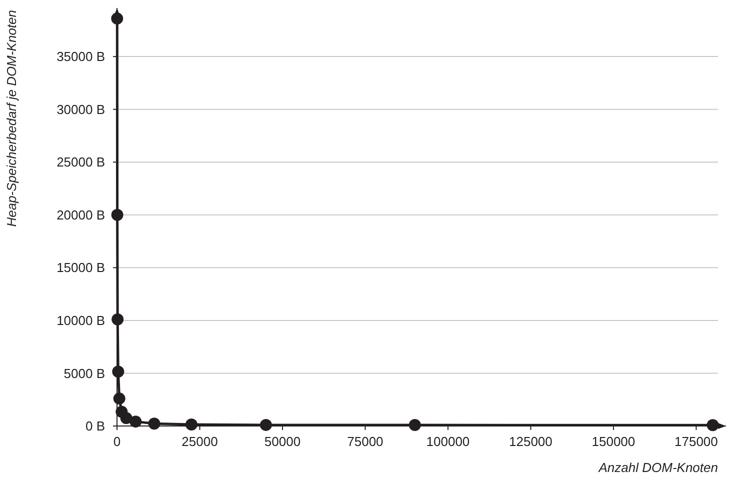 This screenshot has width=740, height=493. Describe the element at coordinates (614, 441) in the screenshot. I see `x-tick-label: 150000` at that location.